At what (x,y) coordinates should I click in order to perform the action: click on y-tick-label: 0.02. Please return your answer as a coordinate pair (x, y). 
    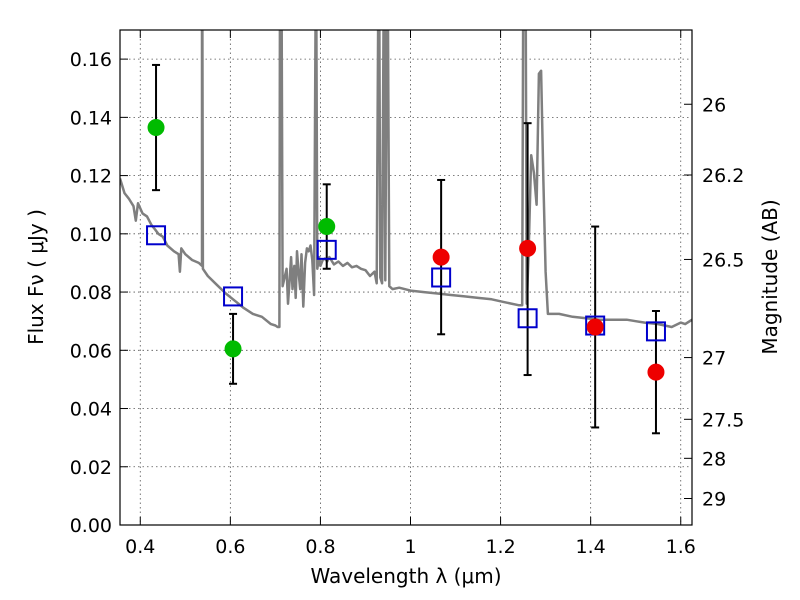
    Looking at the image, I should click on (91, 468).